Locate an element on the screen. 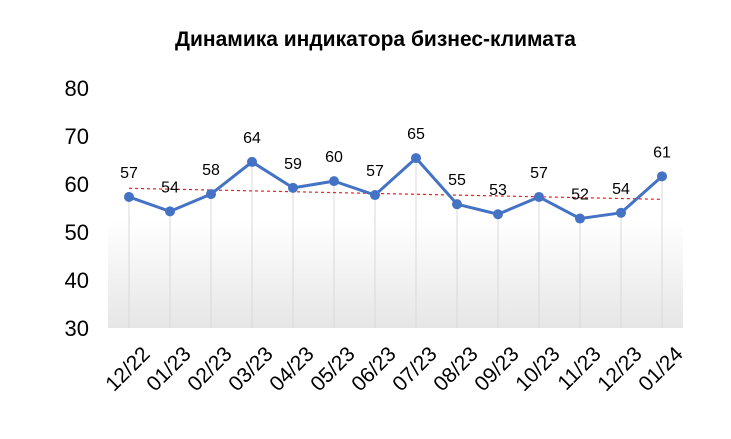 The width and height of the screenshot is (731, 439). x-tick-label: 04/23 is located at coordinates (291, 368).